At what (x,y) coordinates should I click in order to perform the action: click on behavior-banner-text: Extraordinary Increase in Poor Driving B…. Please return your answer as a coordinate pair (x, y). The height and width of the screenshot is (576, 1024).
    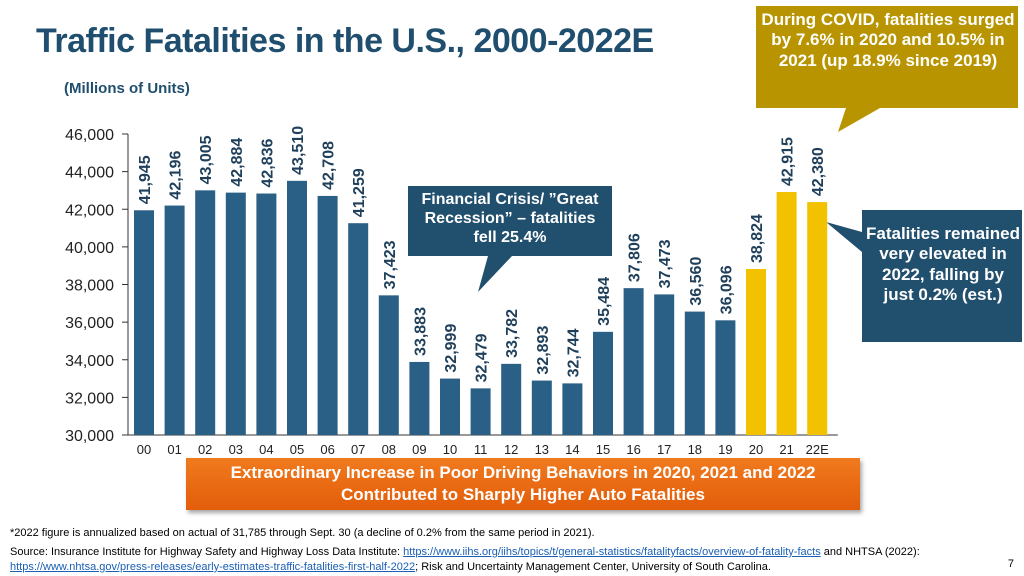
    Looking at the image, I should click on (523, 483).